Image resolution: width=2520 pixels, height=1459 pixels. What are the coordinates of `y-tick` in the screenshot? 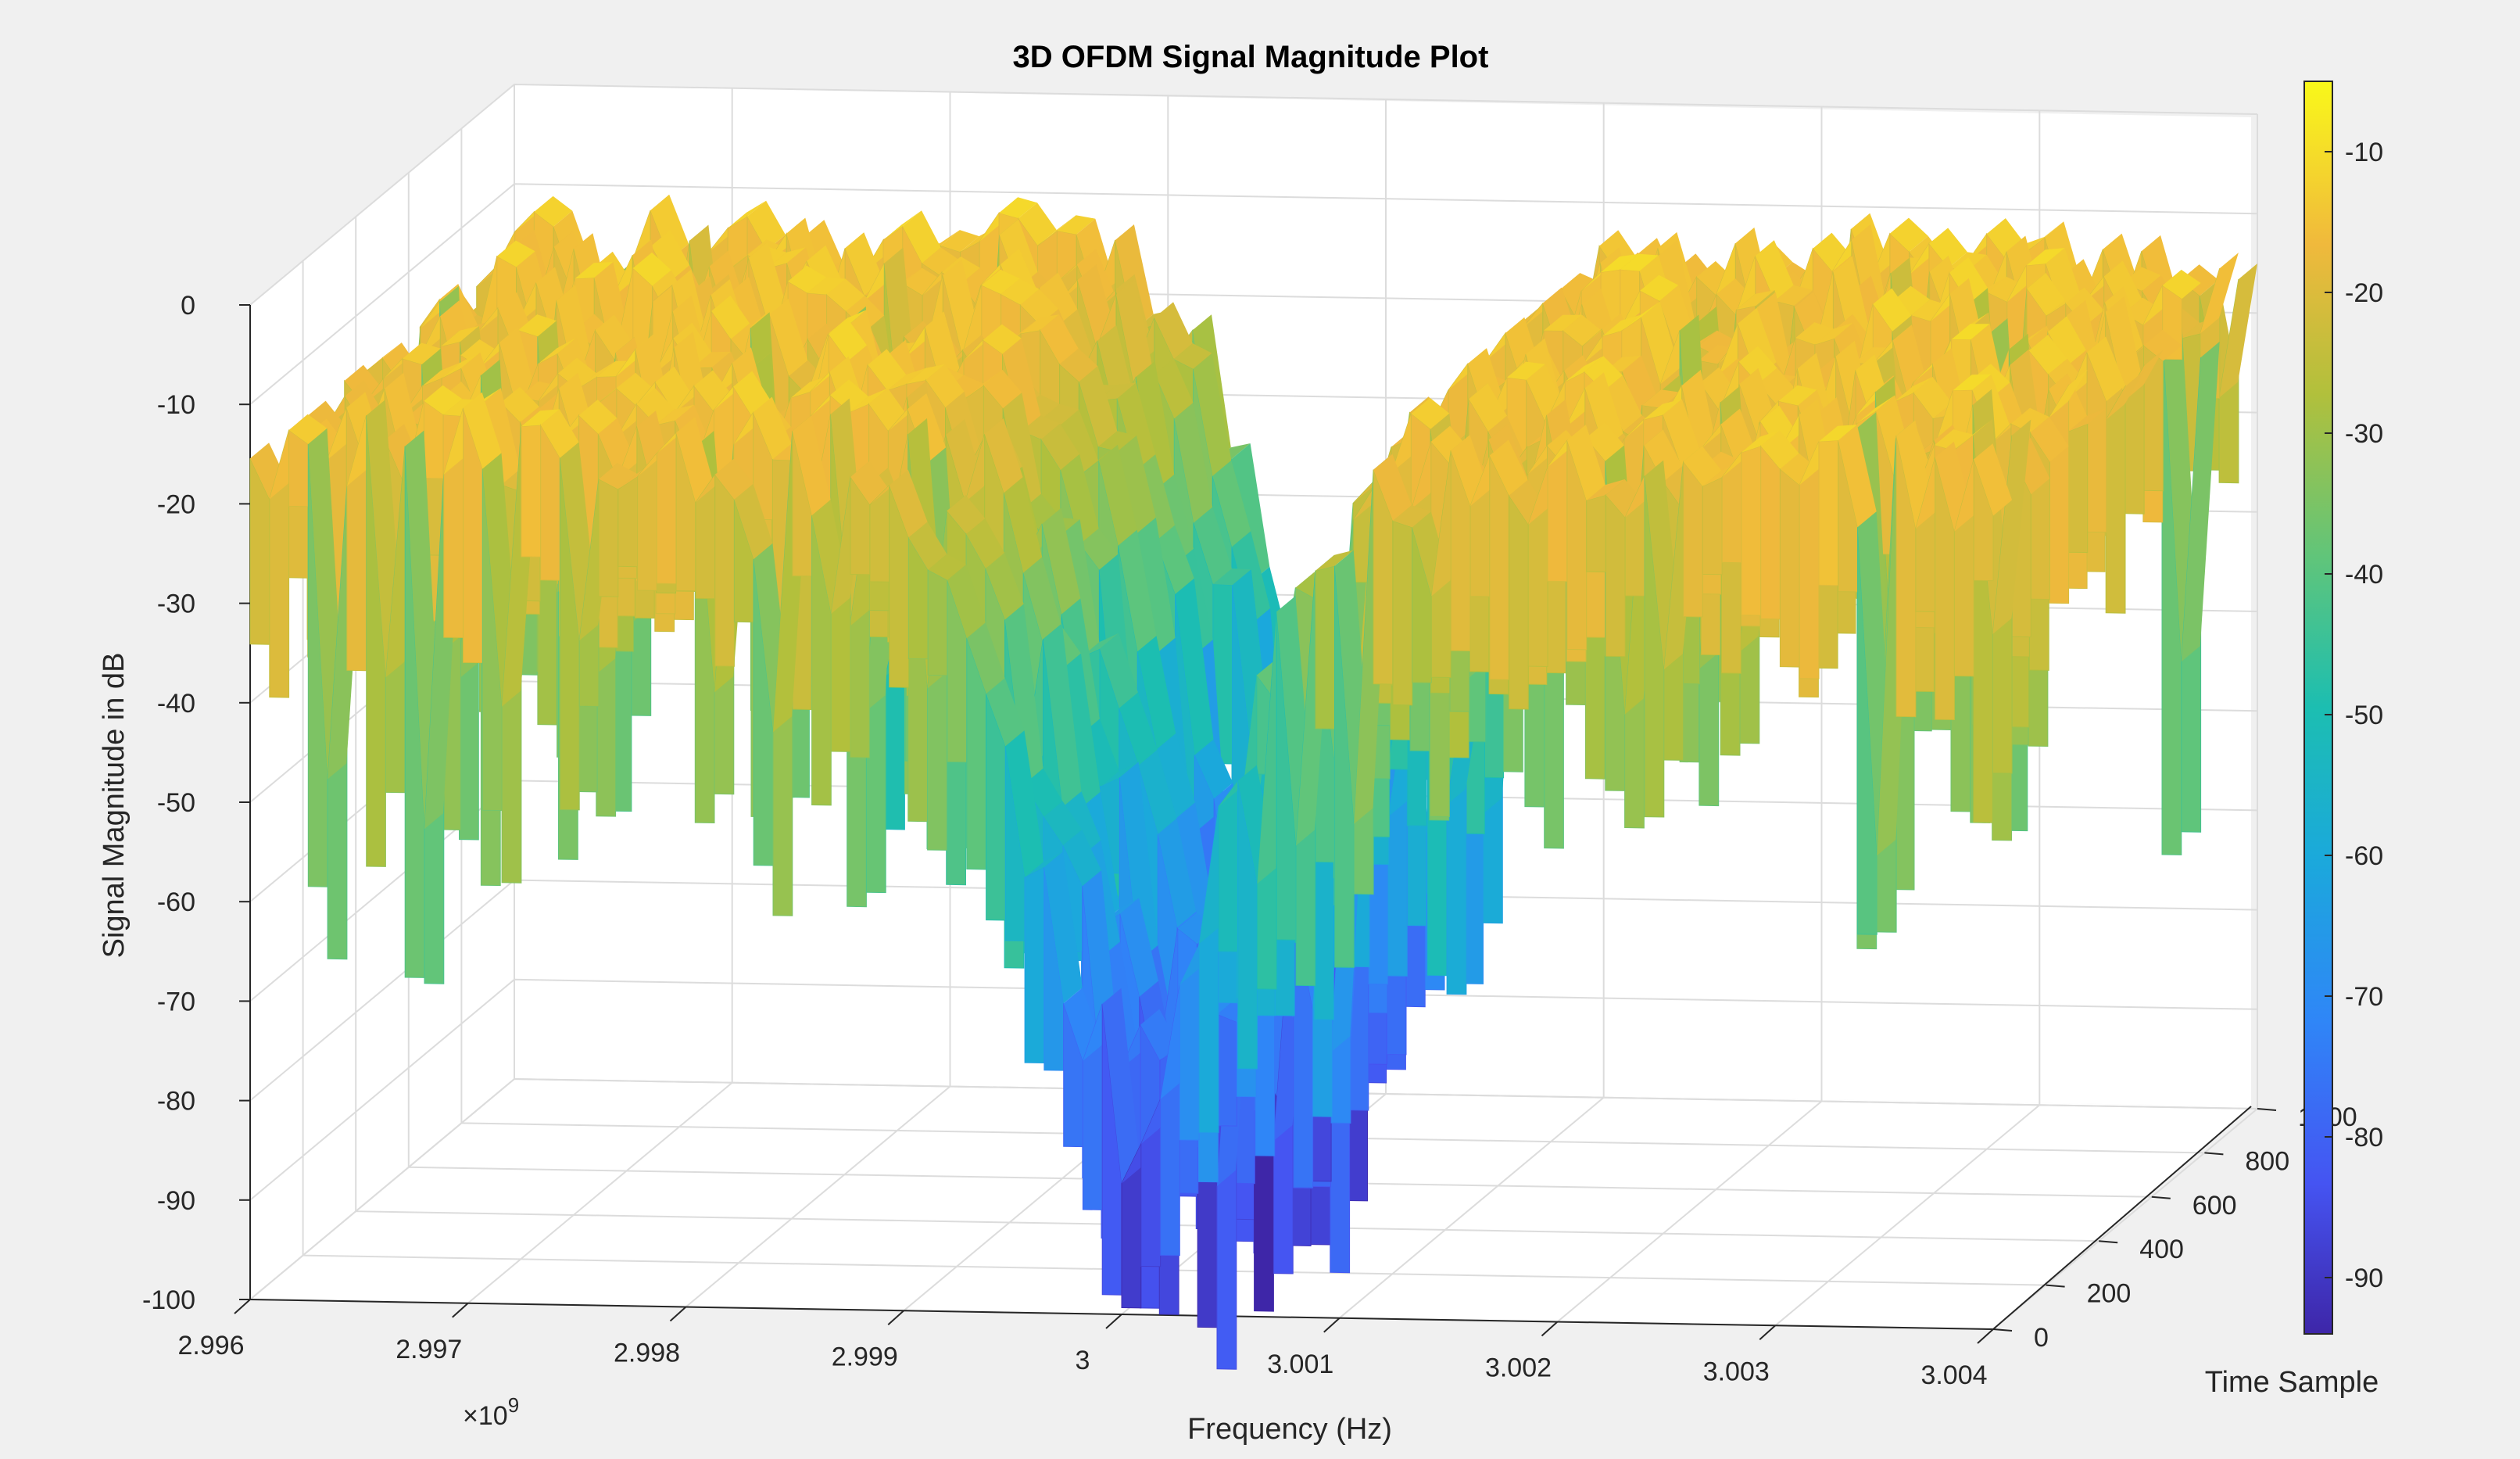 It's located at (2108, 1242).